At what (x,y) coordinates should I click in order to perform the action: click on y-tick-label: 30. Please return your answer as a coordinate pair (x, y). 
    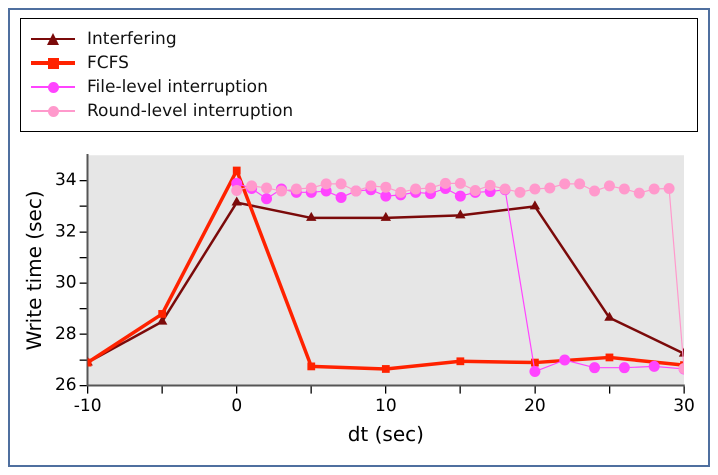
    Looking at the image, I should click on (65, 282).